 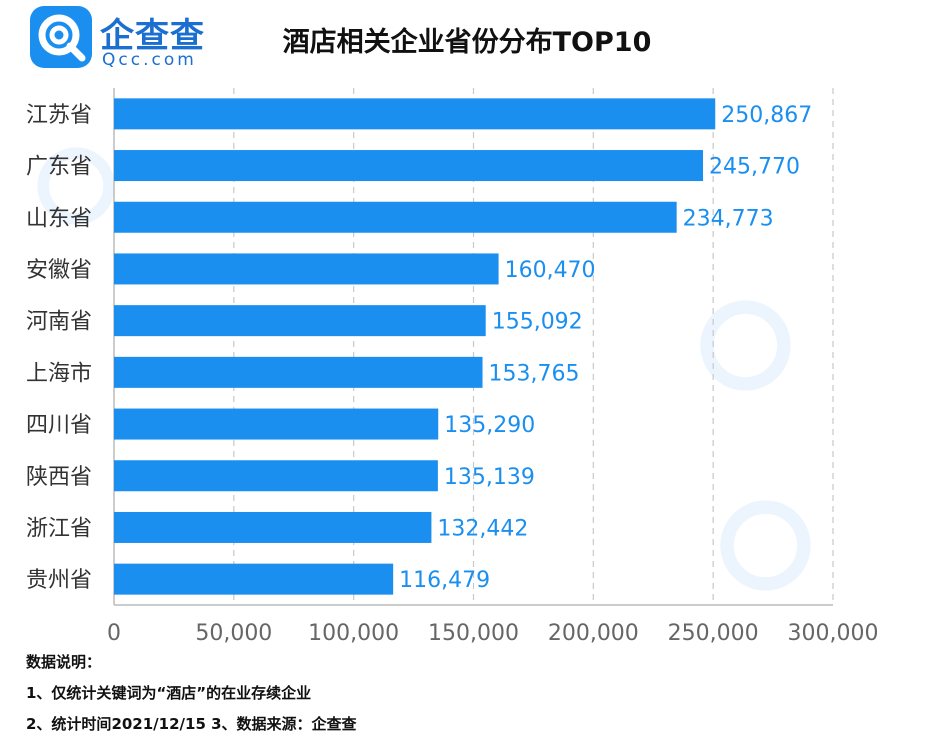 What do you see at coordinates (489, 477) in the screenshot?
I see `value-label: 135,139` at bounding box center [489, 477].